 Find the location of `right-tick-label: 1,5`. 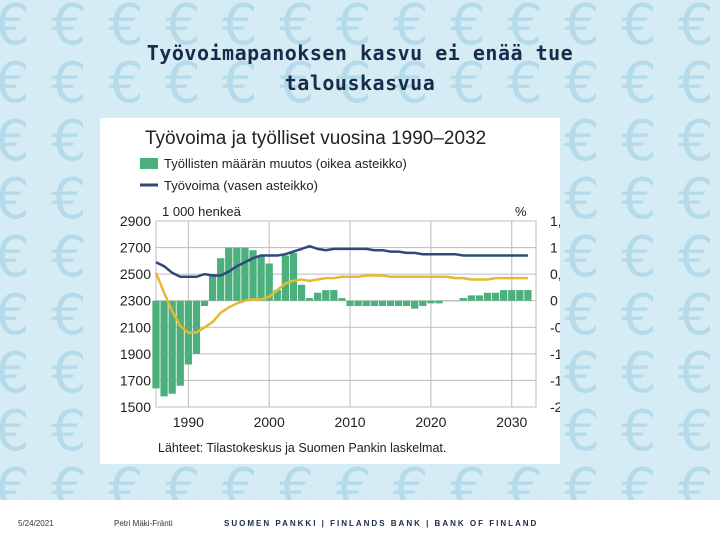

right-tick-label: 1,5 is located at coordinates (555, 221).